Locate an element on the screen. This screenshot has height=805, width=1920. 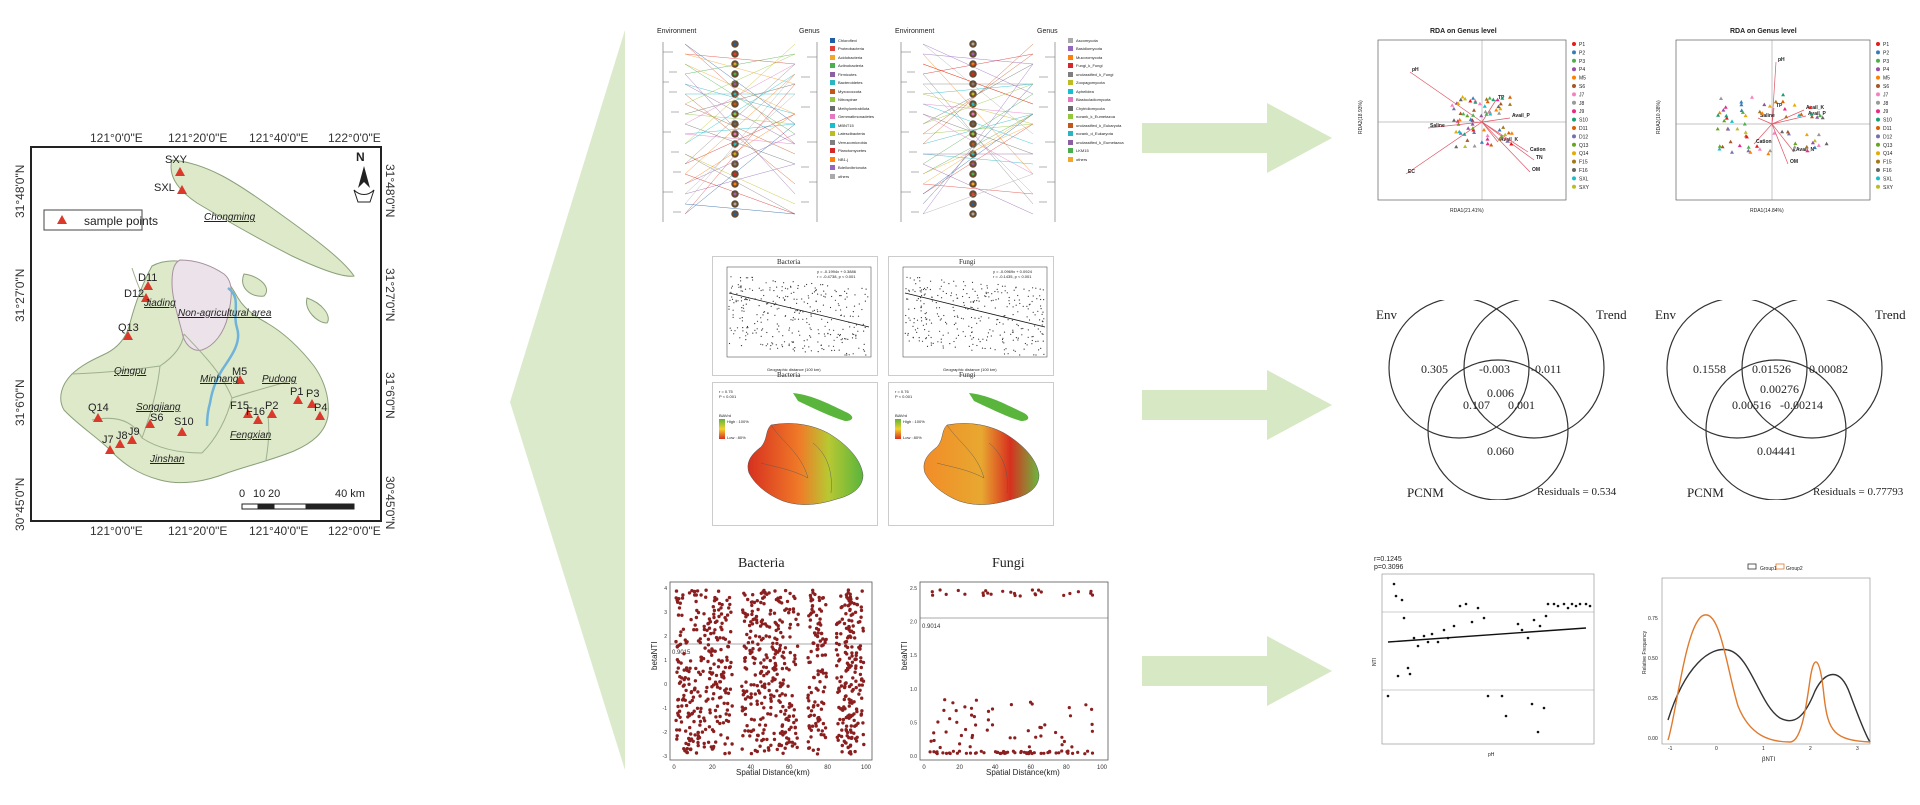
legend-swatch is located at coordinates (832, 74).